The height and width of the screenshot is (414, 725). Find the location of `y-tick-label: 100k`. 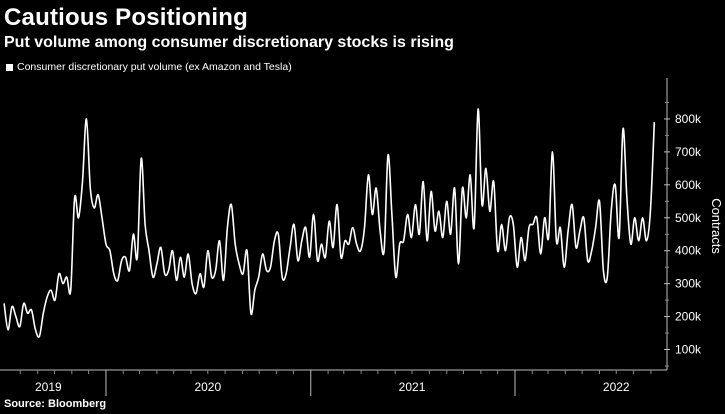

y-tick-label: 100k is located at coordinates (688, 350).